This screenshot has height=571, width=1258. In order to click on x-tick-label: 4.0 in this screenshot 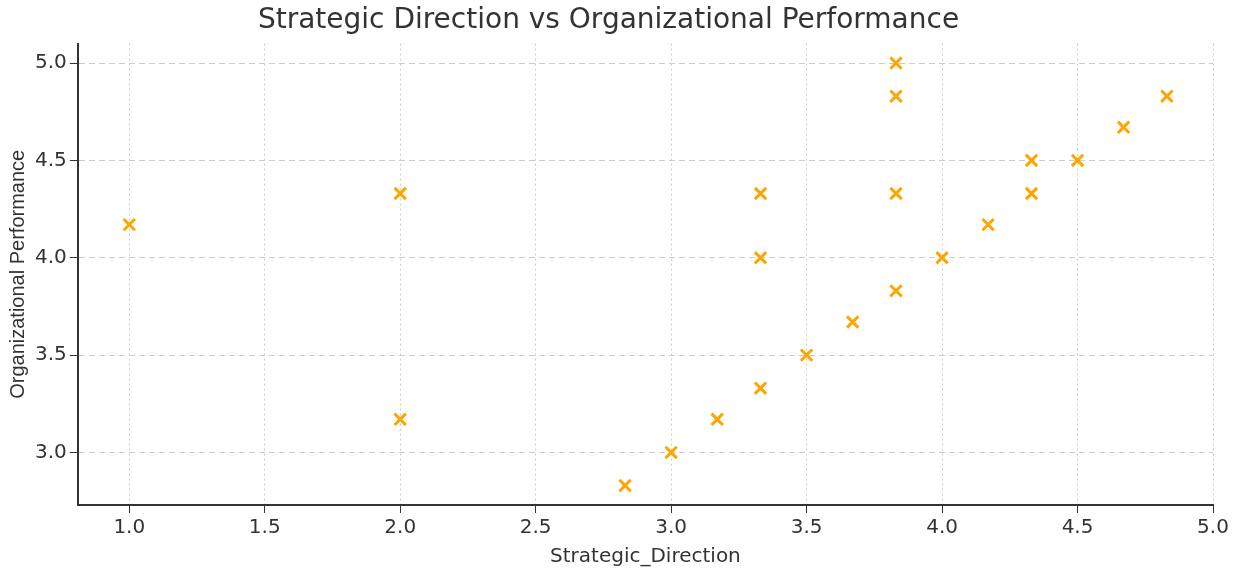, I will do `click(942, 526)`.